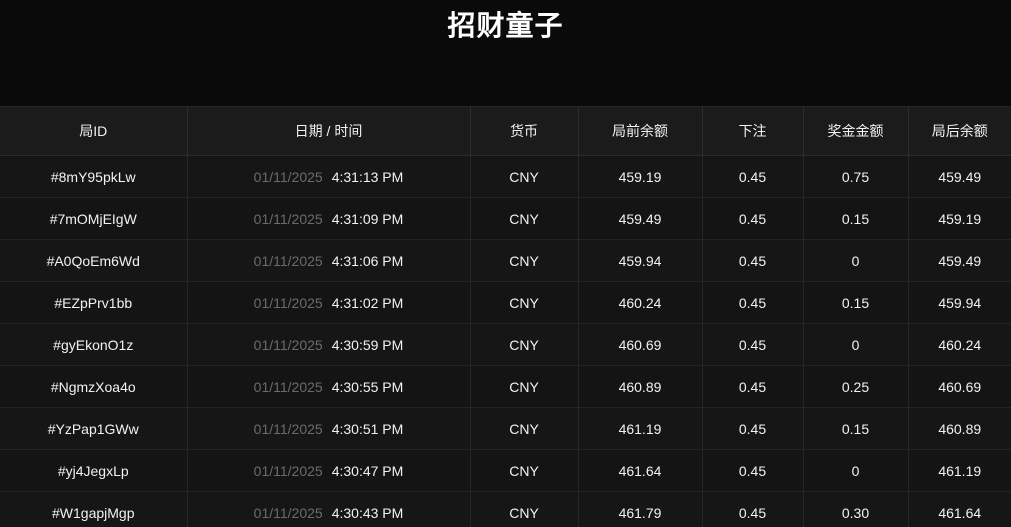 The width and height of the screenshot is (1011, 527). I want to click on cell-time: 4:31:09 PM, so click(367, 218).